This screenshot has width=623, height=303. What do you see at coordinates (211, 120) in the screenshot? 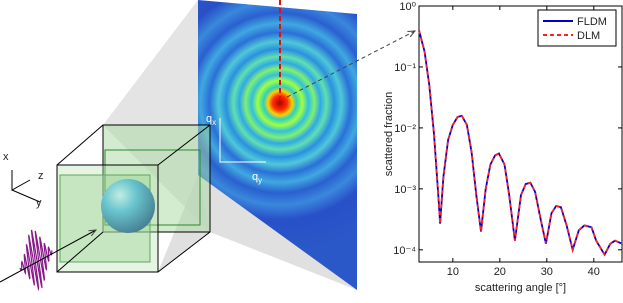
I see `qx-label: qx` at bounding box center [211, 120].